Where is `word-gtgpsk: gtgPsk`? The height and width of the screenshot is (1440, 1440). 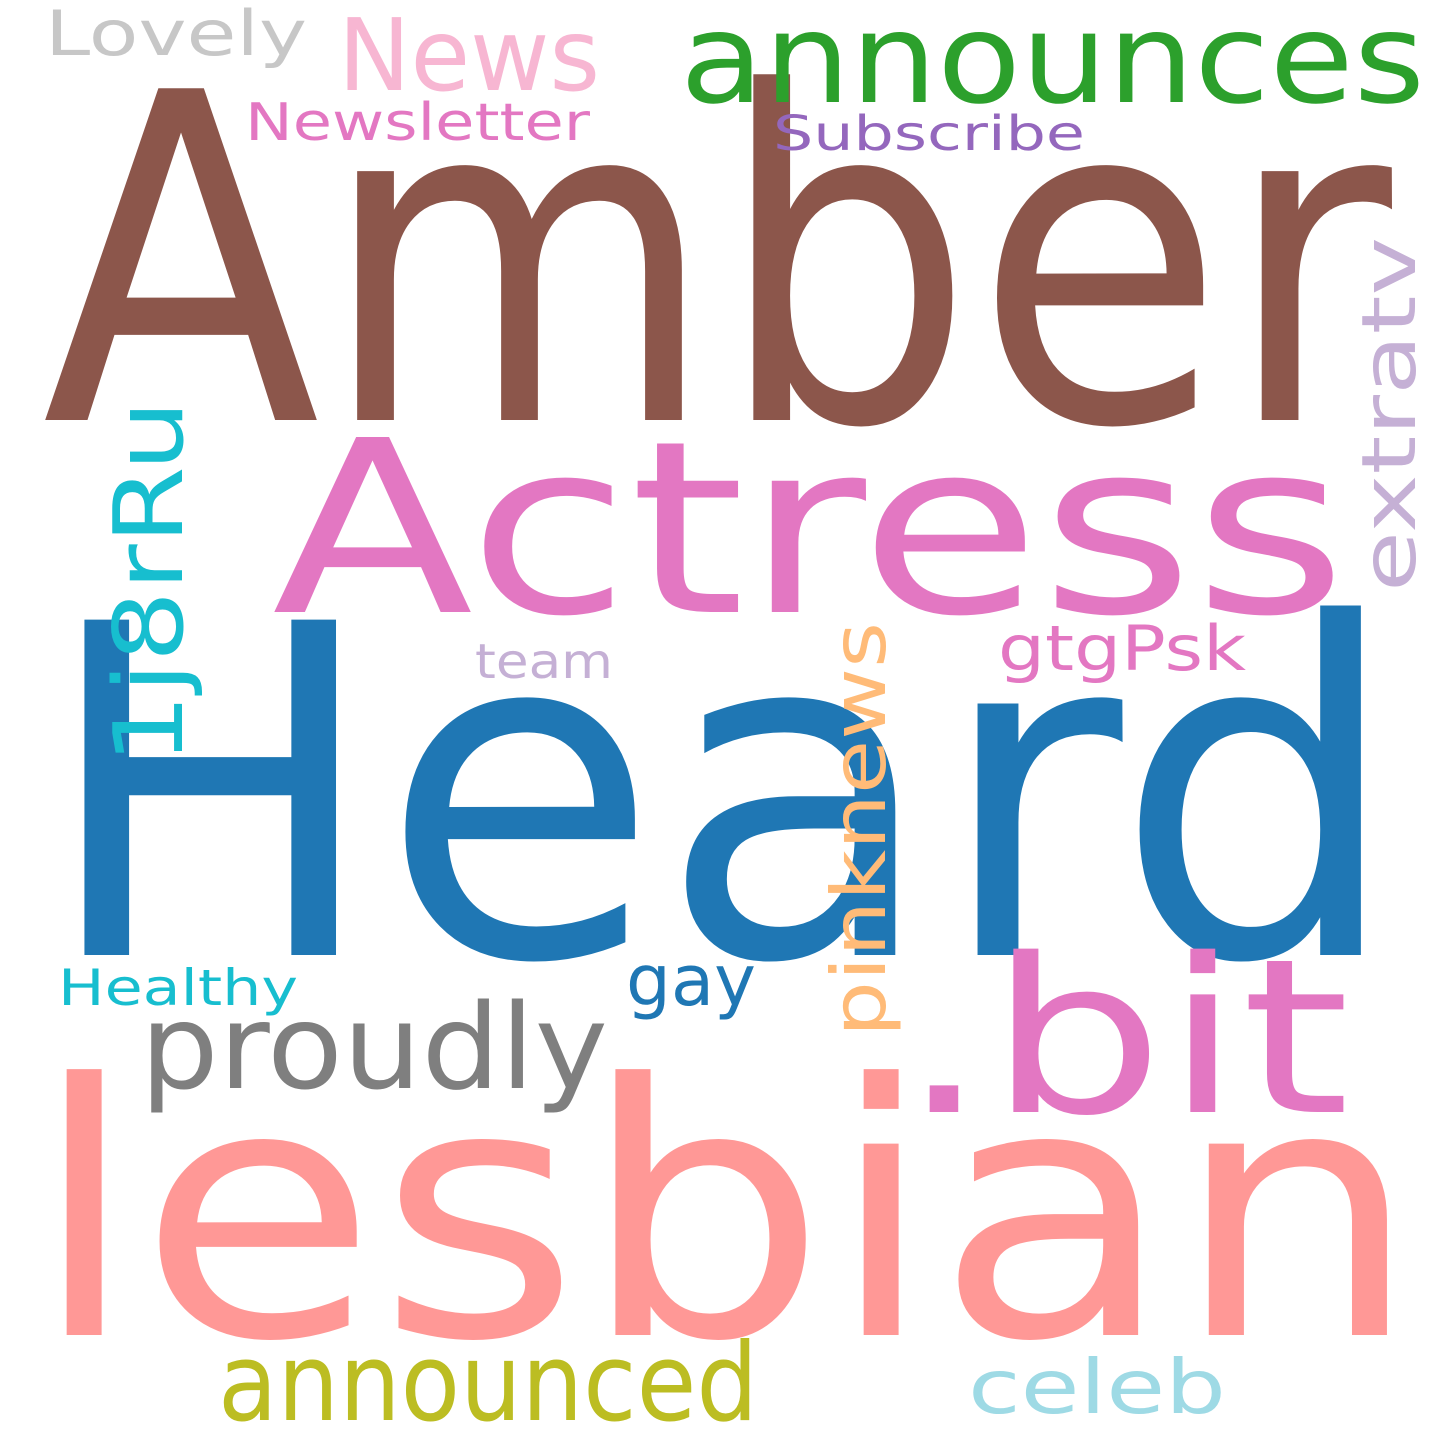
word-gtgpsk: gtgPsk is located at coordinates (1122, 648).